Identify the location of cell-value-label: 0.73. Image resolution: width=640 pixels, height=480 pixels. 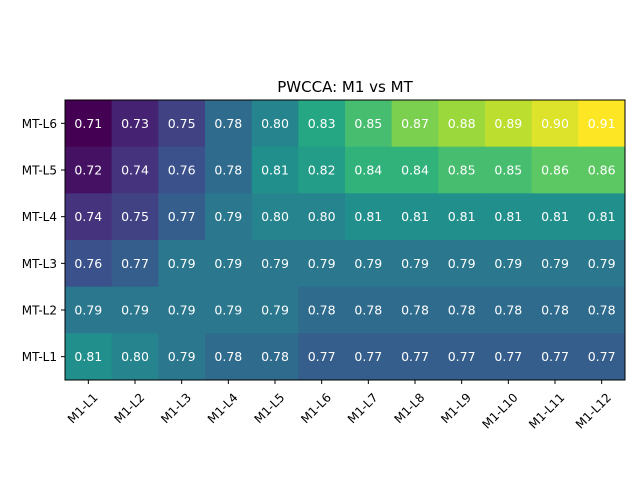
(135, 123).